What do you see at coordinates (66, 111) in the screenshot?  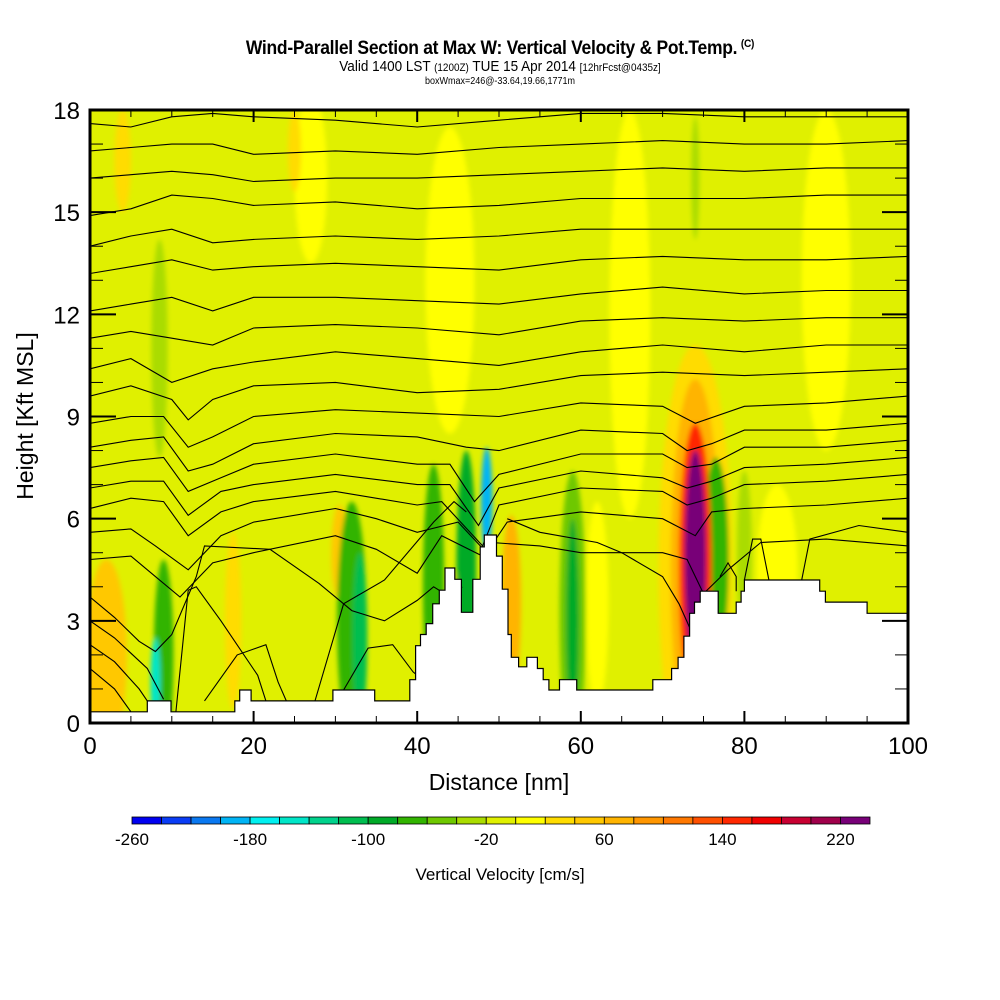 I see `y-tick-label: 18` at bounding box center [66, 111].